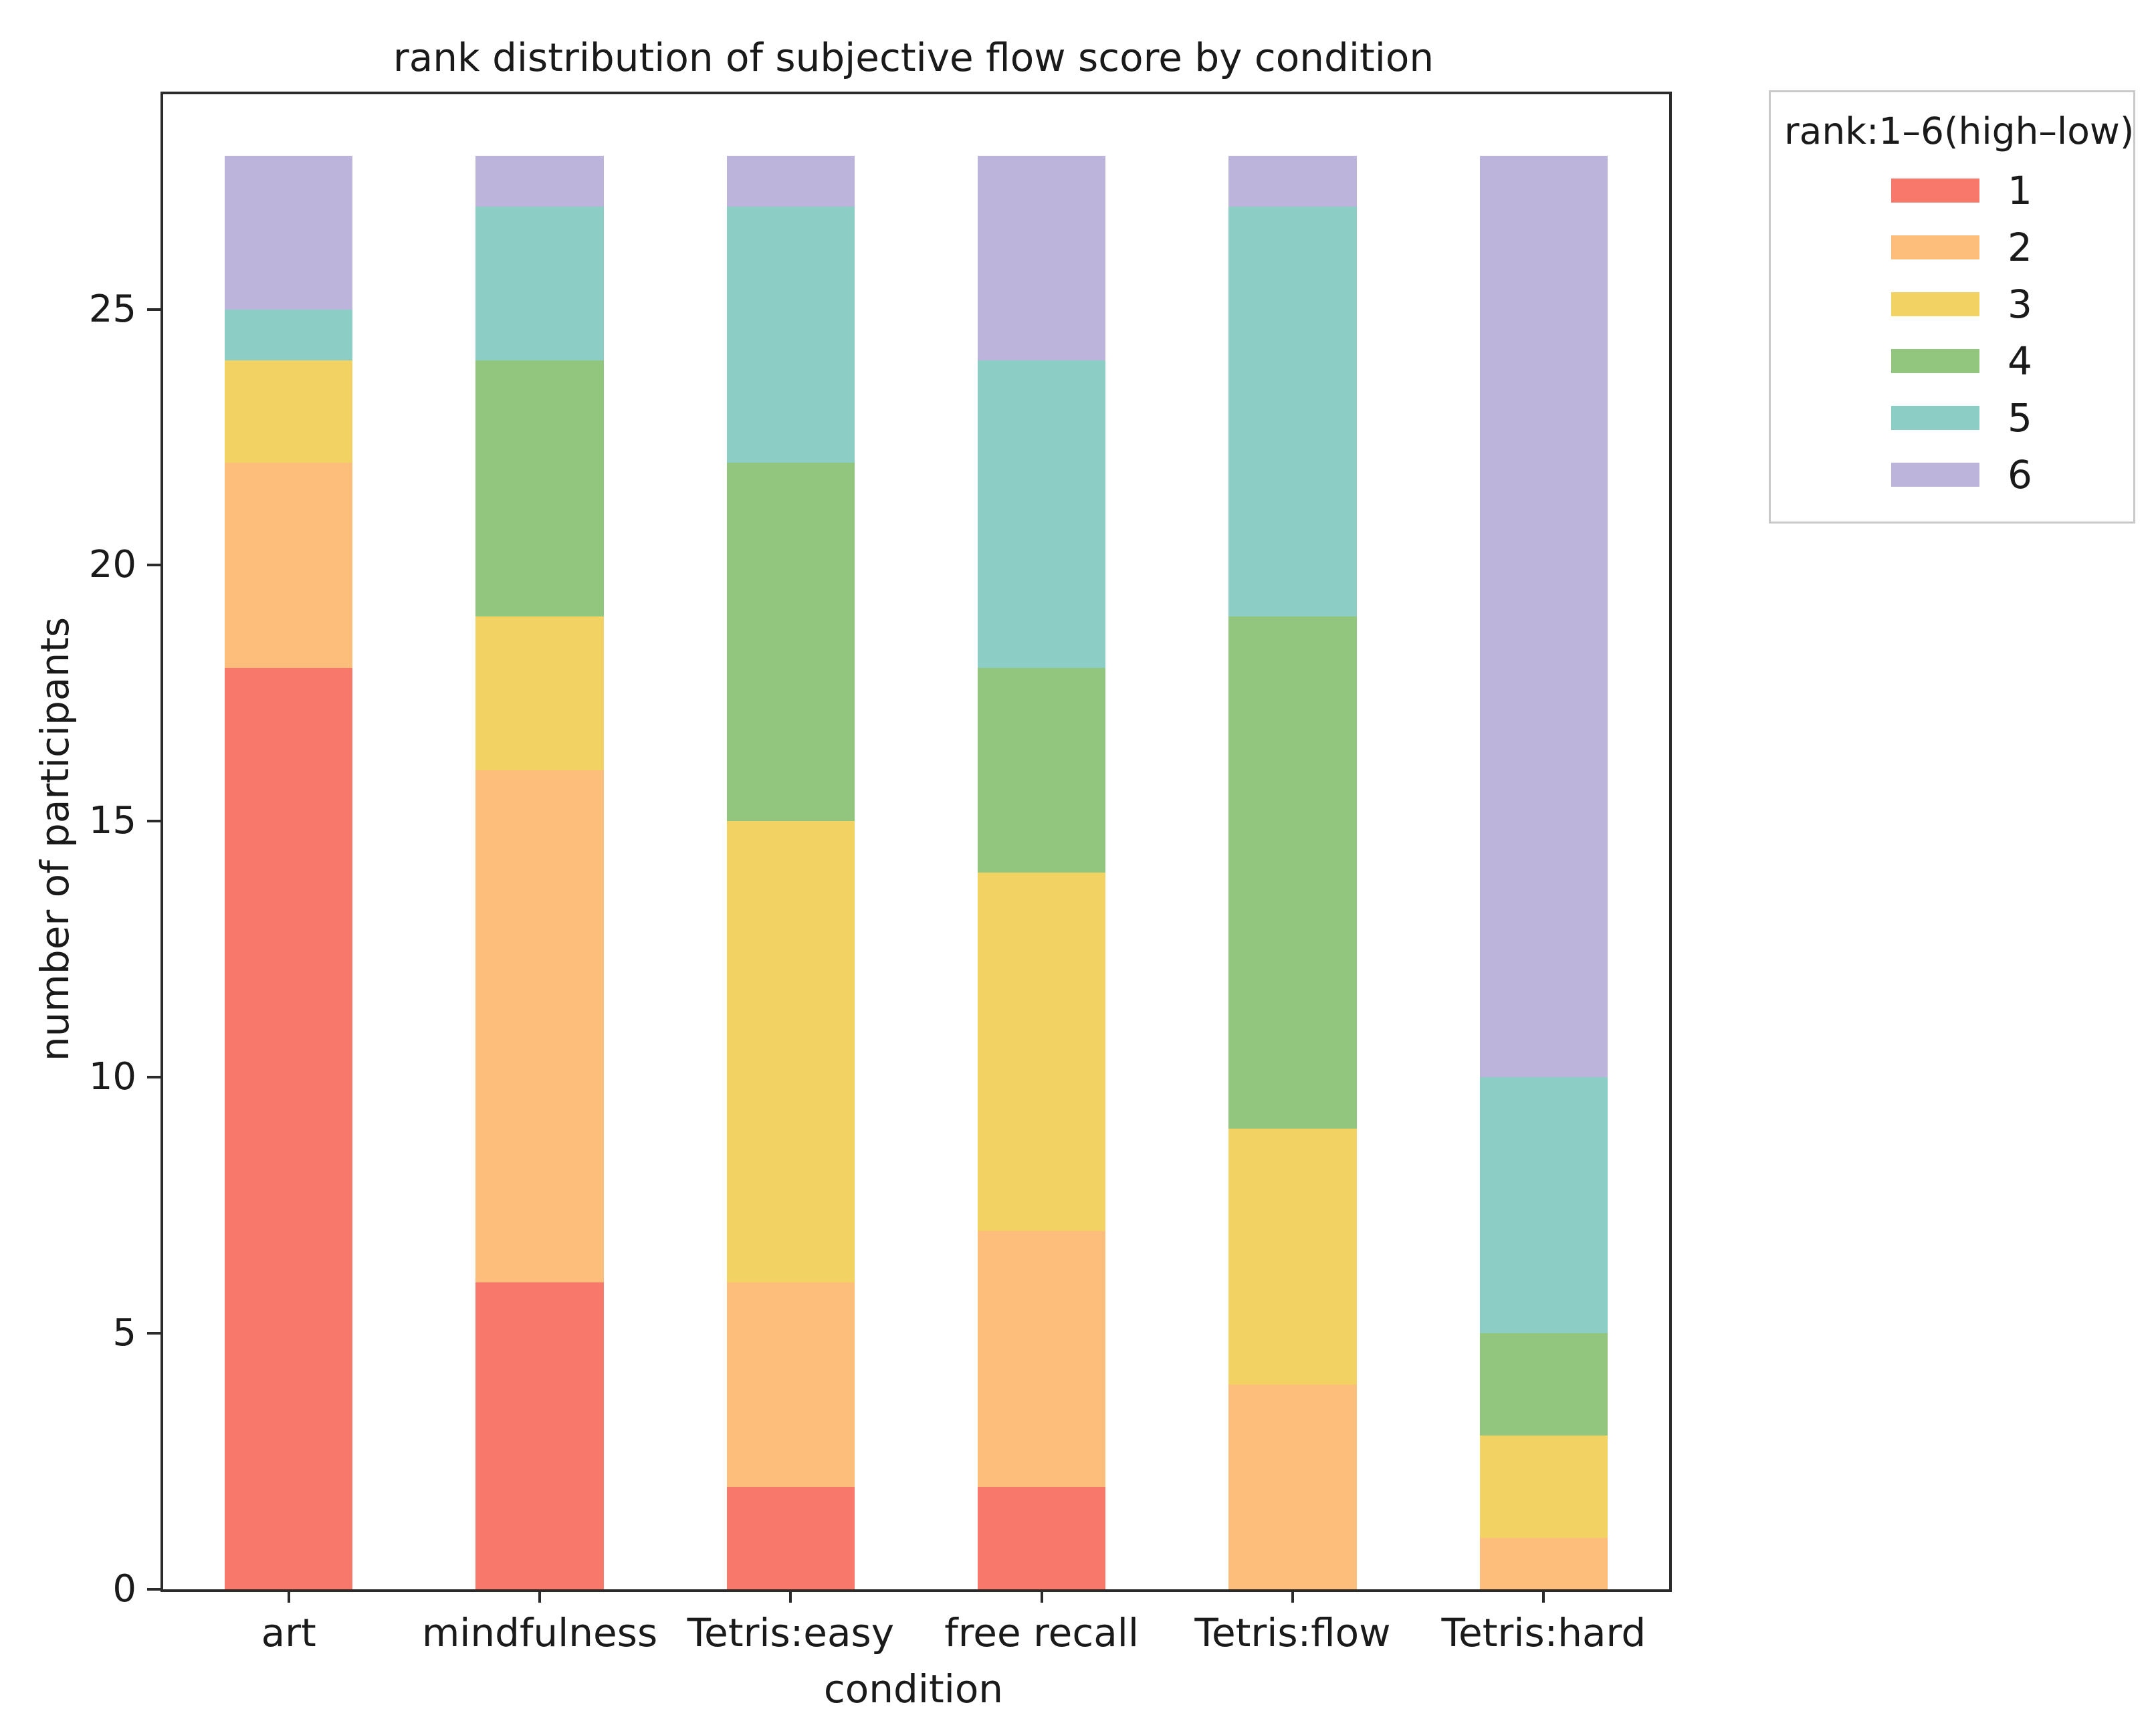 The width and height of the screenshot is (2156, 1715). What do you see at coordinates (124, 1589) in the screenshot?
I see `y-tick-label: 0` at bounding box center [124, 1589].